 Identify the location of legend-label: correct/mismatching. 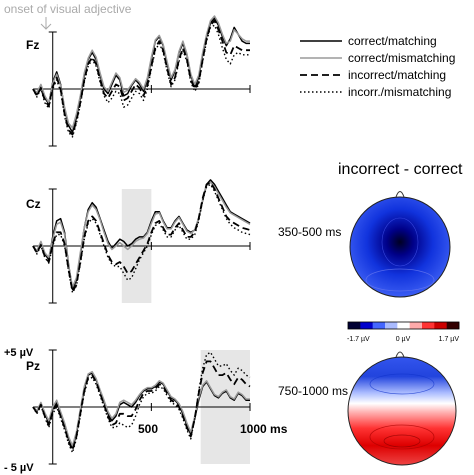
(401, 58).